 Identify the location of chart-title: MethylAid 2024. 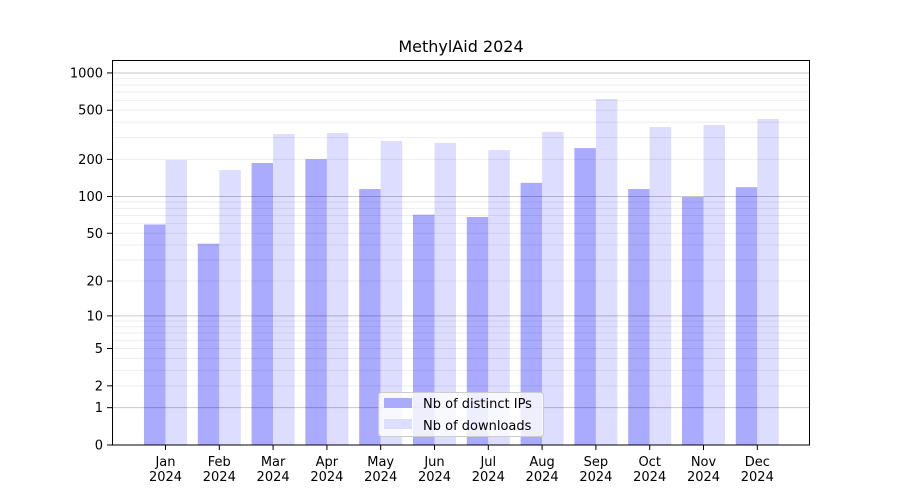
(460, 46).